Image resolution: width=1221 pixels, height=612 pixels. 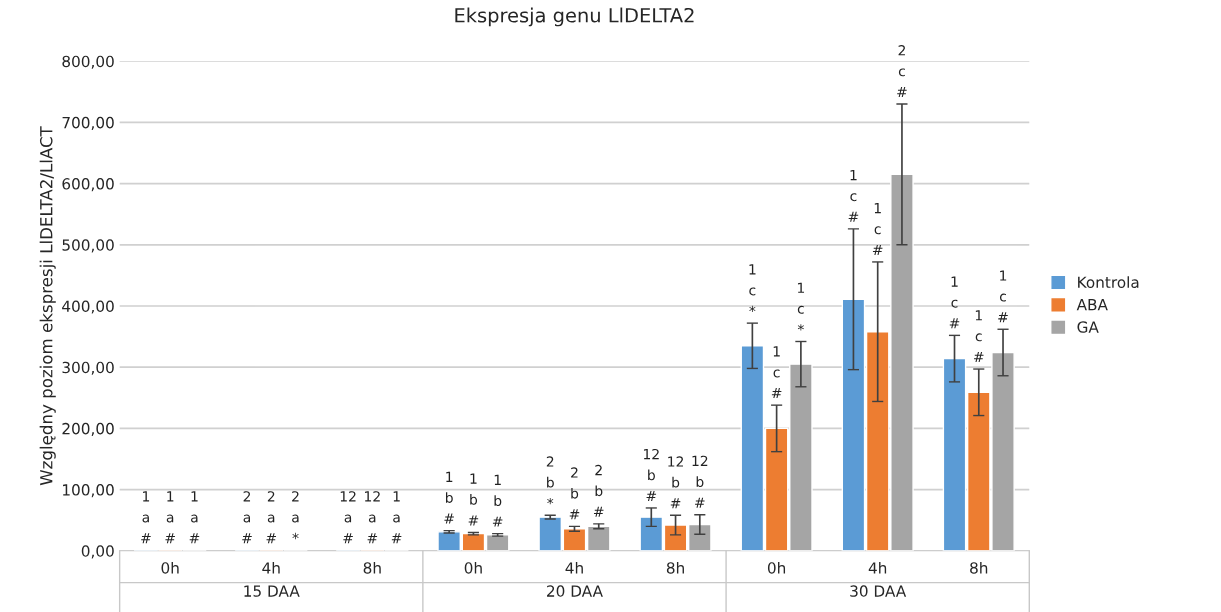 I want to click on annotation: 2 a *, so click(x=295, y=515).